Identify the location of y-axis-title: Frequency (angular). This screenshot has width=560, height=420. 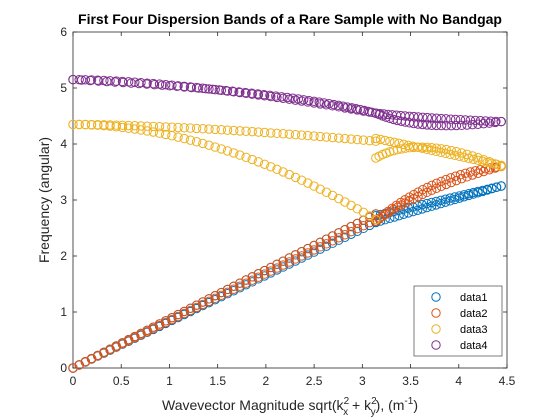
(44, 200).